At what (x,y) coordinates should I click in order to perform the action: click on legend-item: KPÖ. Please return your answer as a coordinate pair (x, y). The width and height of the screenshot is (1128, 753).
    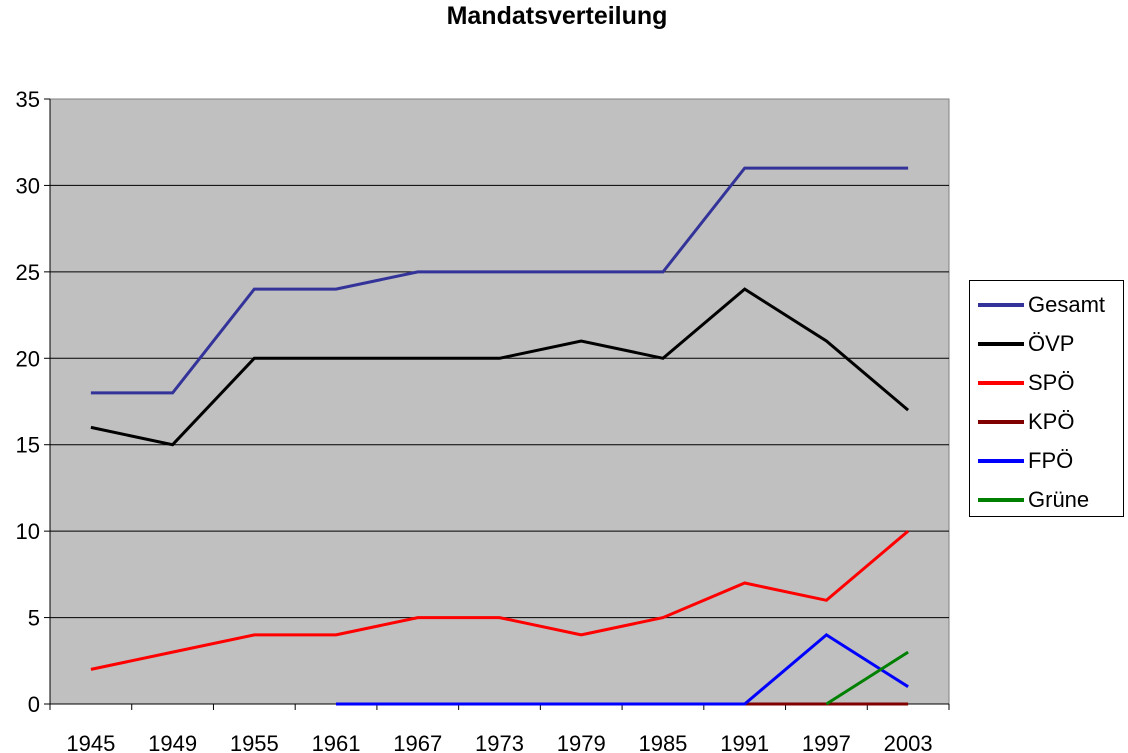
    Looking at the image, I should click on (1026, 422).